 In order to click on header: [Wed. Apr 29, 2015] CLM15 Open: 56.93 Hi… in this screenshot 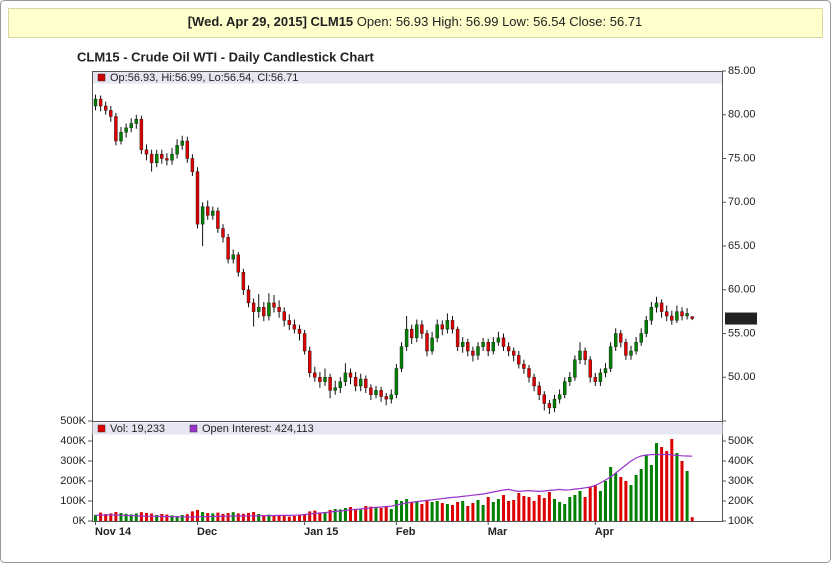, I will do `click(415, 21)`.